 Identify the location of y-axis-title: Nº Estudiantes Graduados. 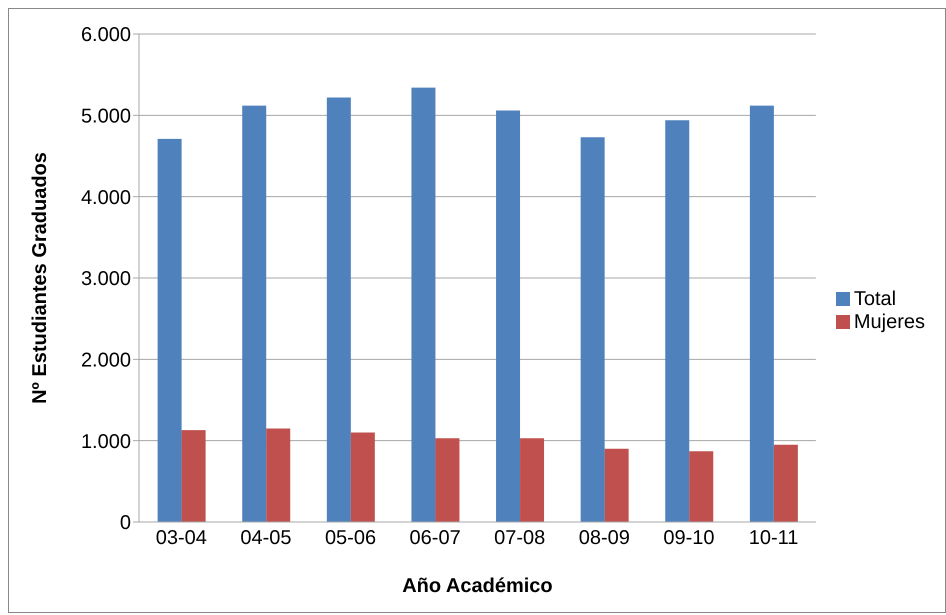
(40, 278).